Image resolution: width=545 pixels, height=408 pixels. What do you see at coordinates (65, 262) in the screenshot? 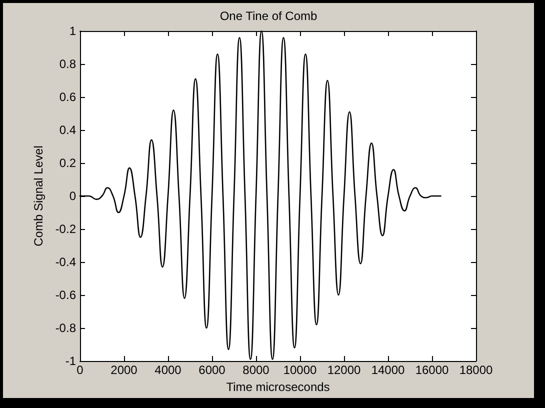
I see `y-tick-label: -0.4` at bounding box center [65, 262].